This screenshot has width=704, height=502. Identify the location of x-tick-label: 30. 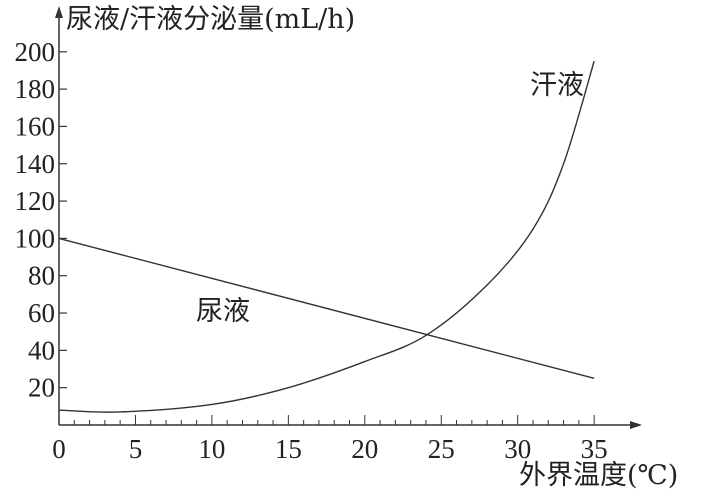
(517, 449).